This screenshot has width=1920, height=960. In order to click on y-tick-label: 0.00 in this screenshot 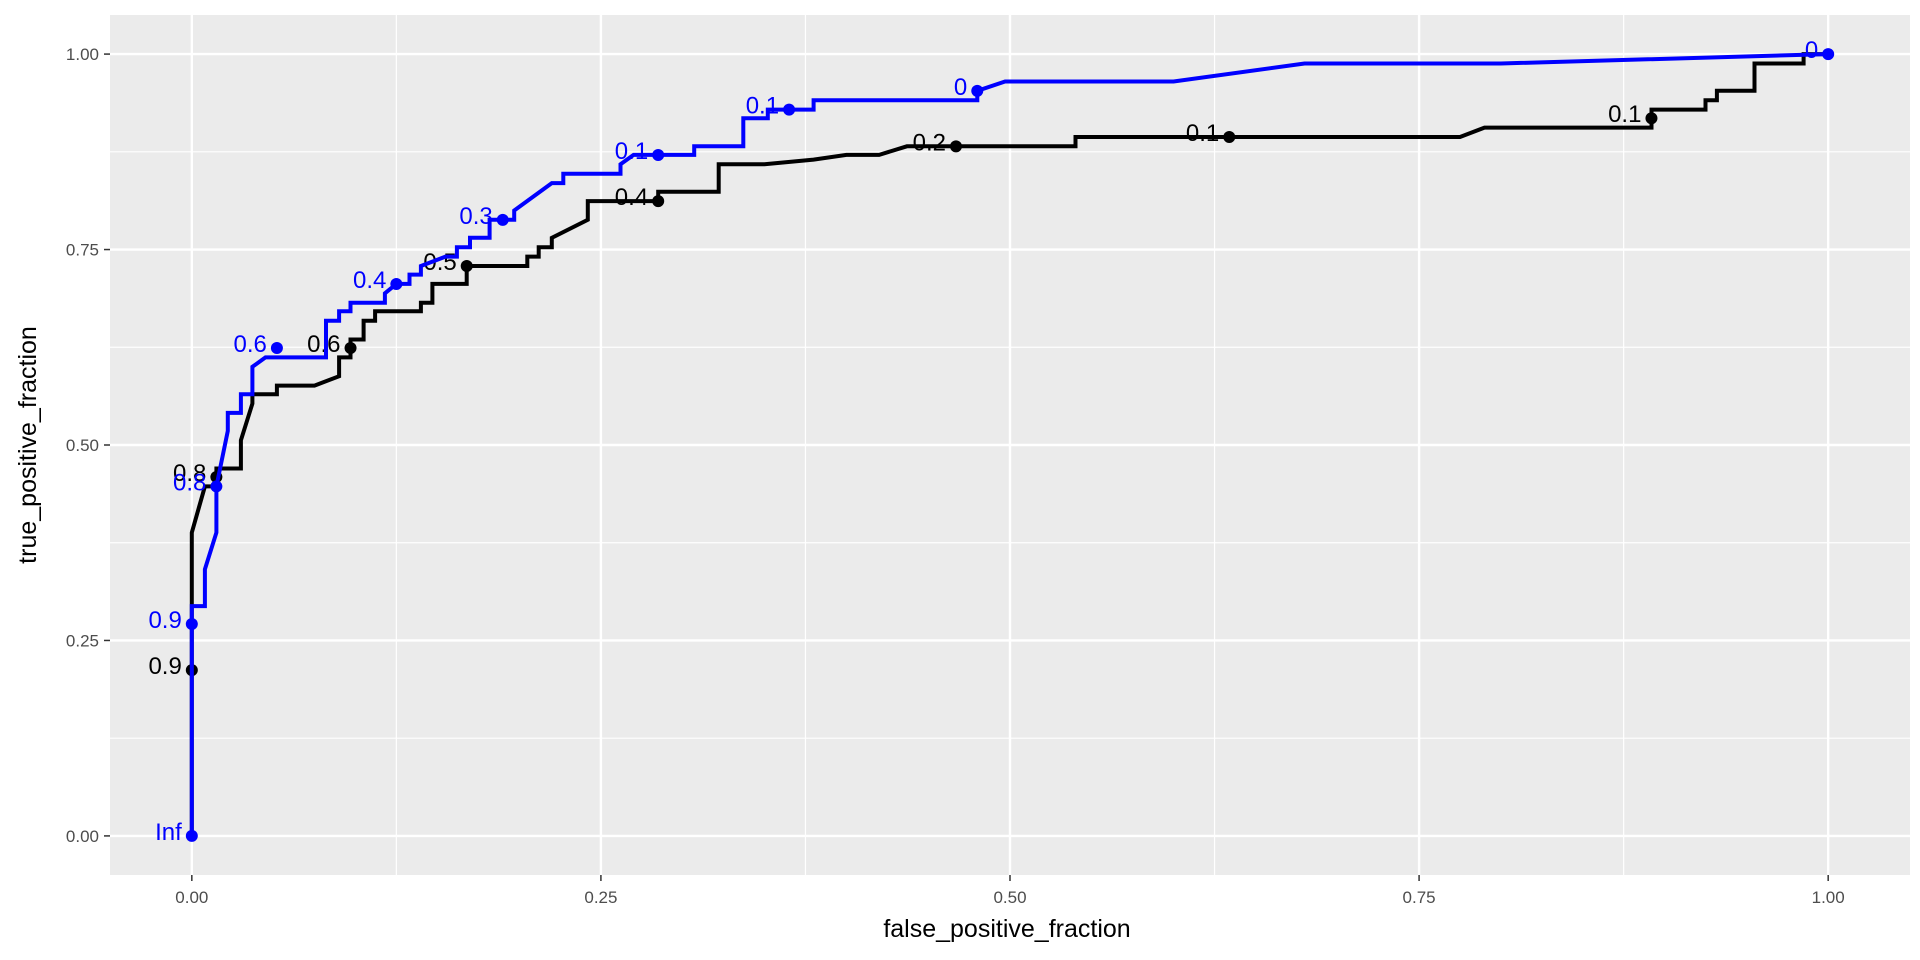, I will do `click(82, 836)`.